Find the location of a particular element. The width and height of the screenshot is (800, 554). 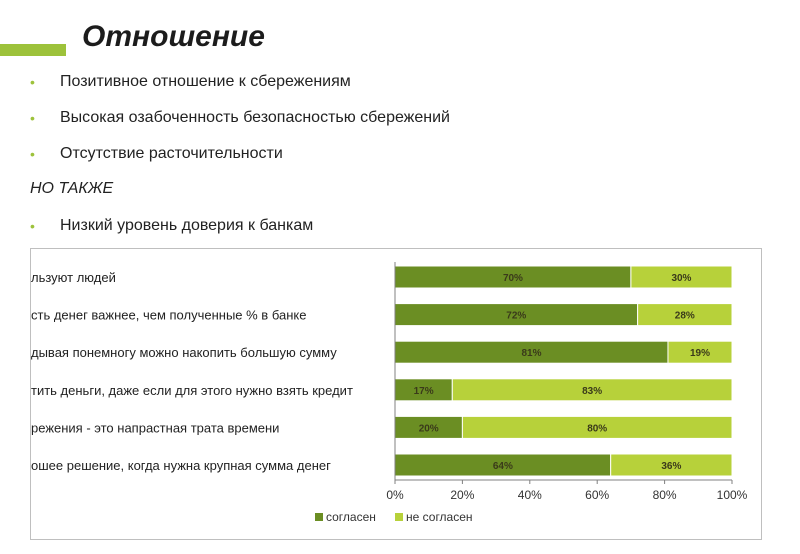

x-tick-label: 100% is located at coordinates (732, 495).